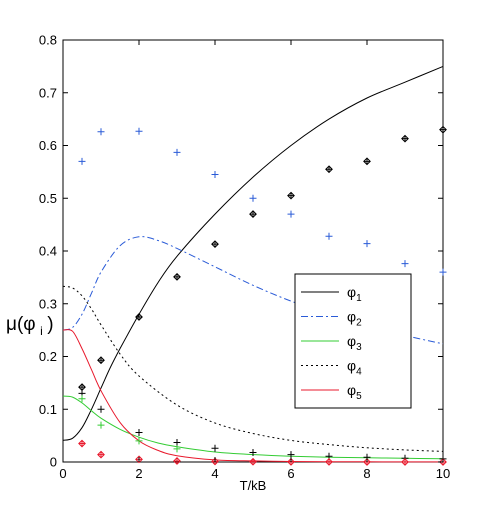  I want to click on x-tick-label: 10, so click(443, 473).